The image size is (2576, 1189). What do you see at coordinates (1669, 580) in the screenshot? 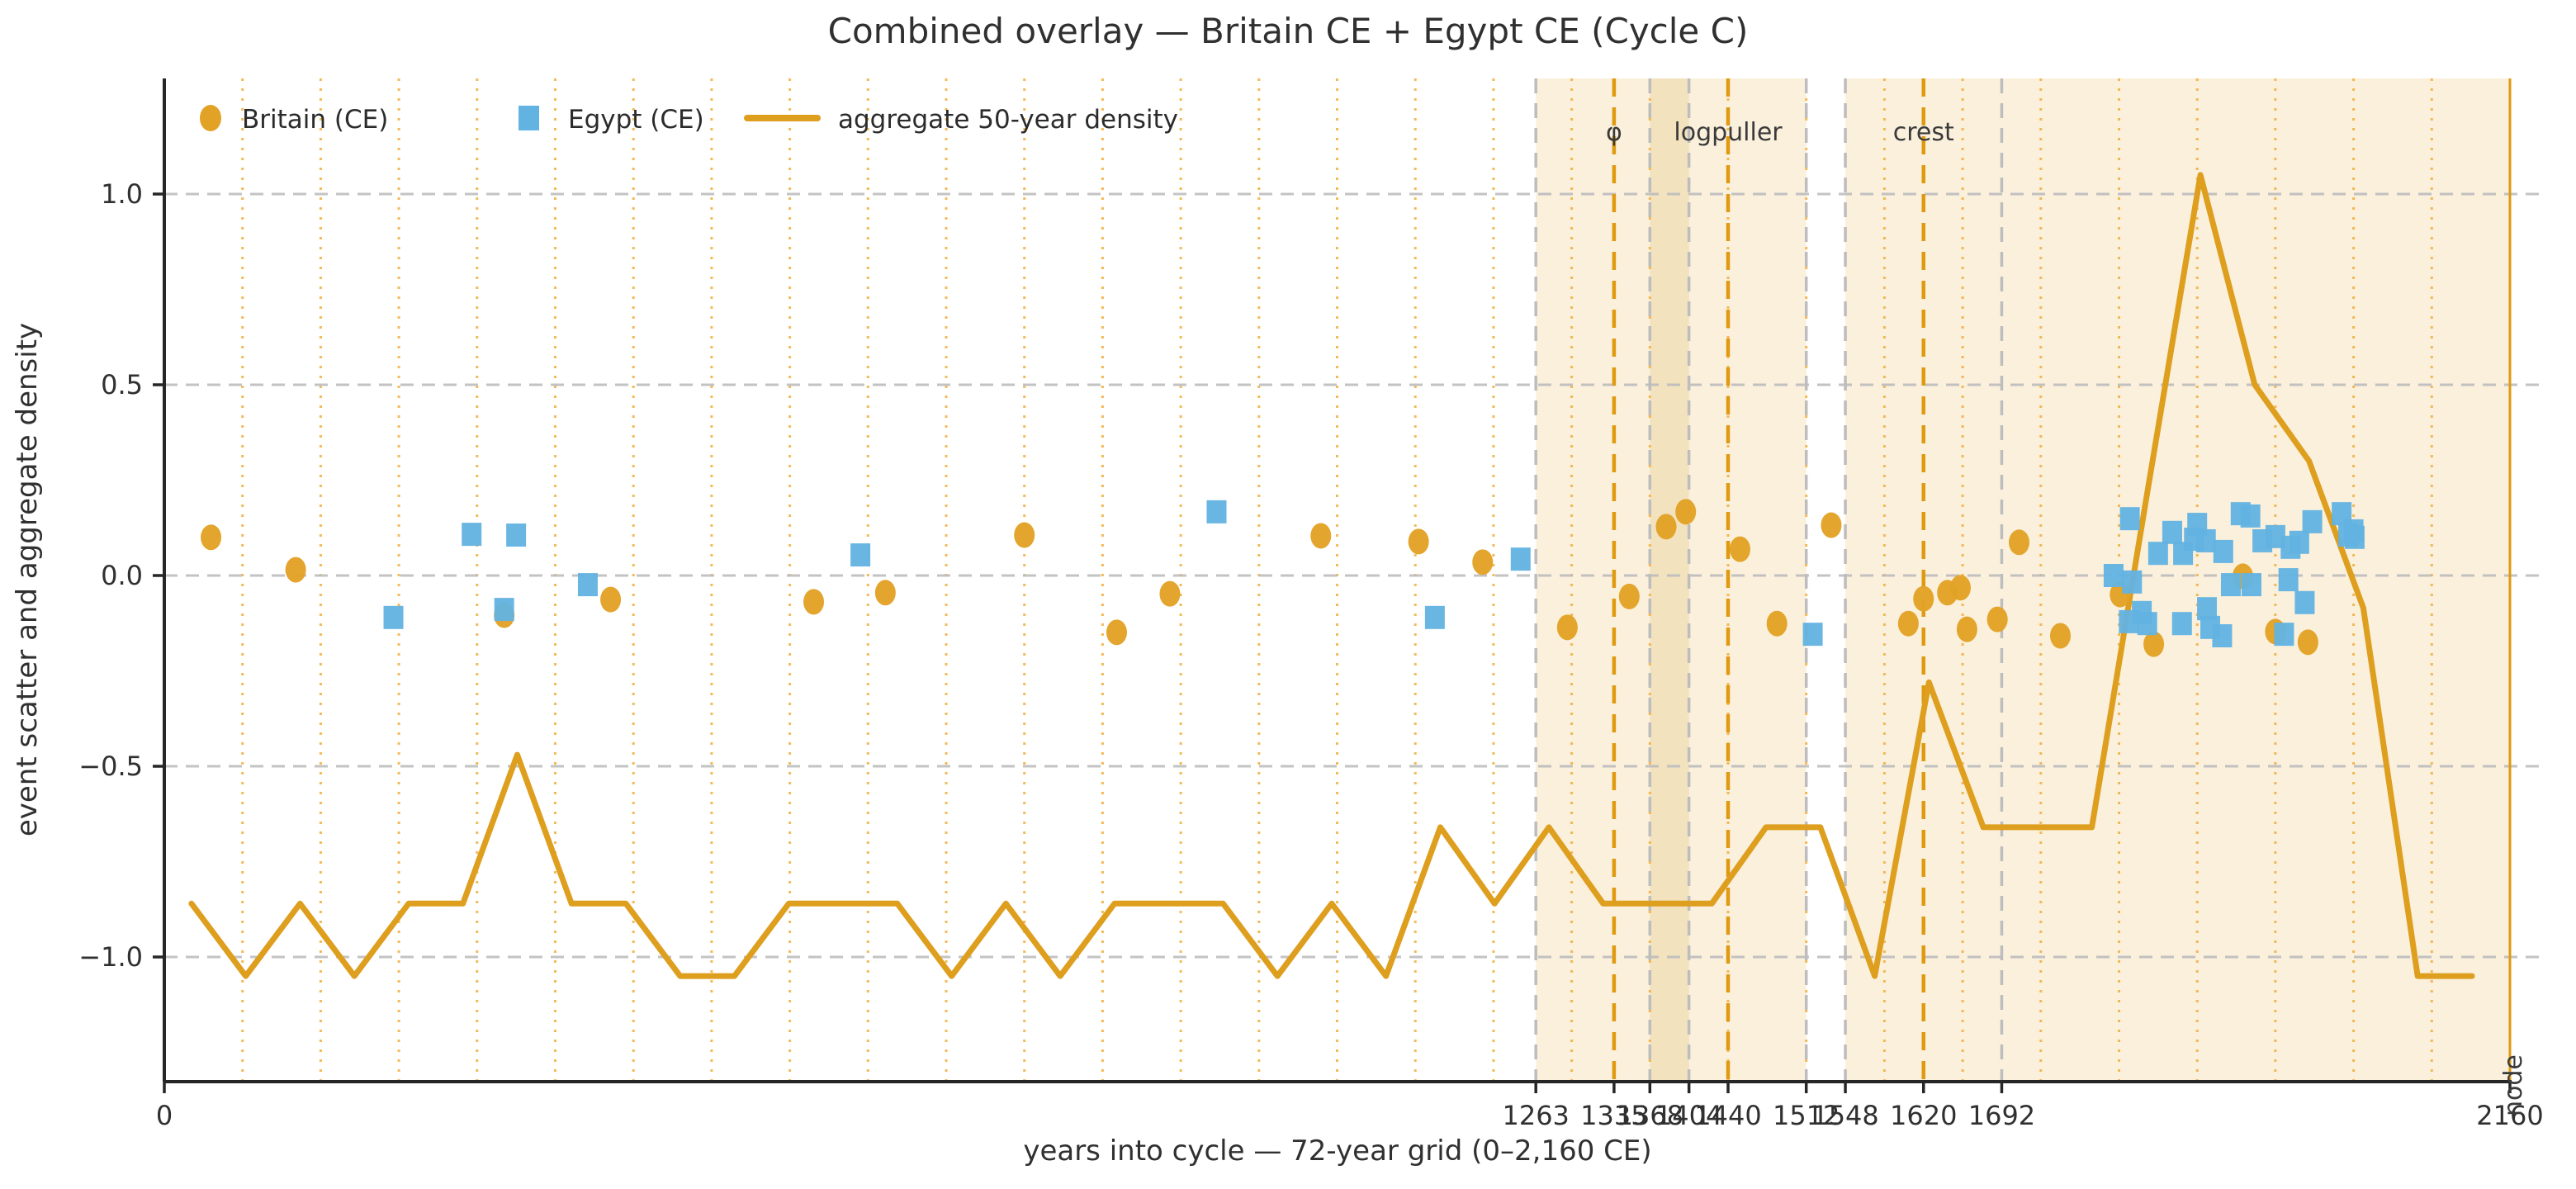
I see `shaded-span` at bounding box center [1669, 580].